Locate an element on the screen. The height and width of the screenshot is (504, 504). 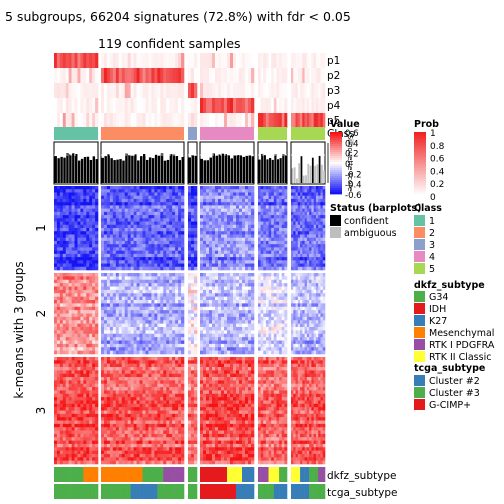
silhouette-bar is located at coordinates (168, 171).